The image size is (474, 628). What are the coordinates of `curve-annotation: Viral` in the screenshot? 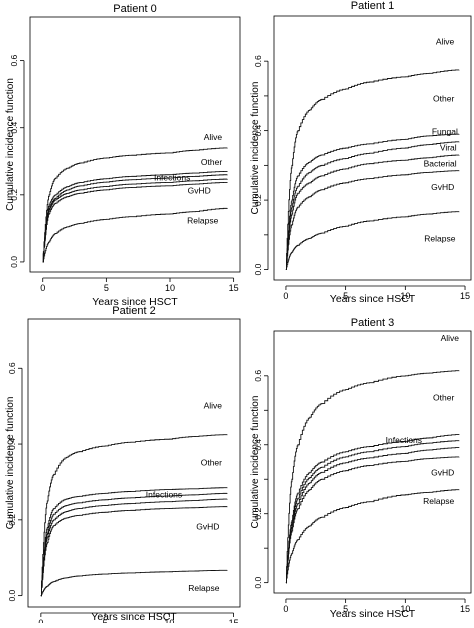 It's located at (448, 147).